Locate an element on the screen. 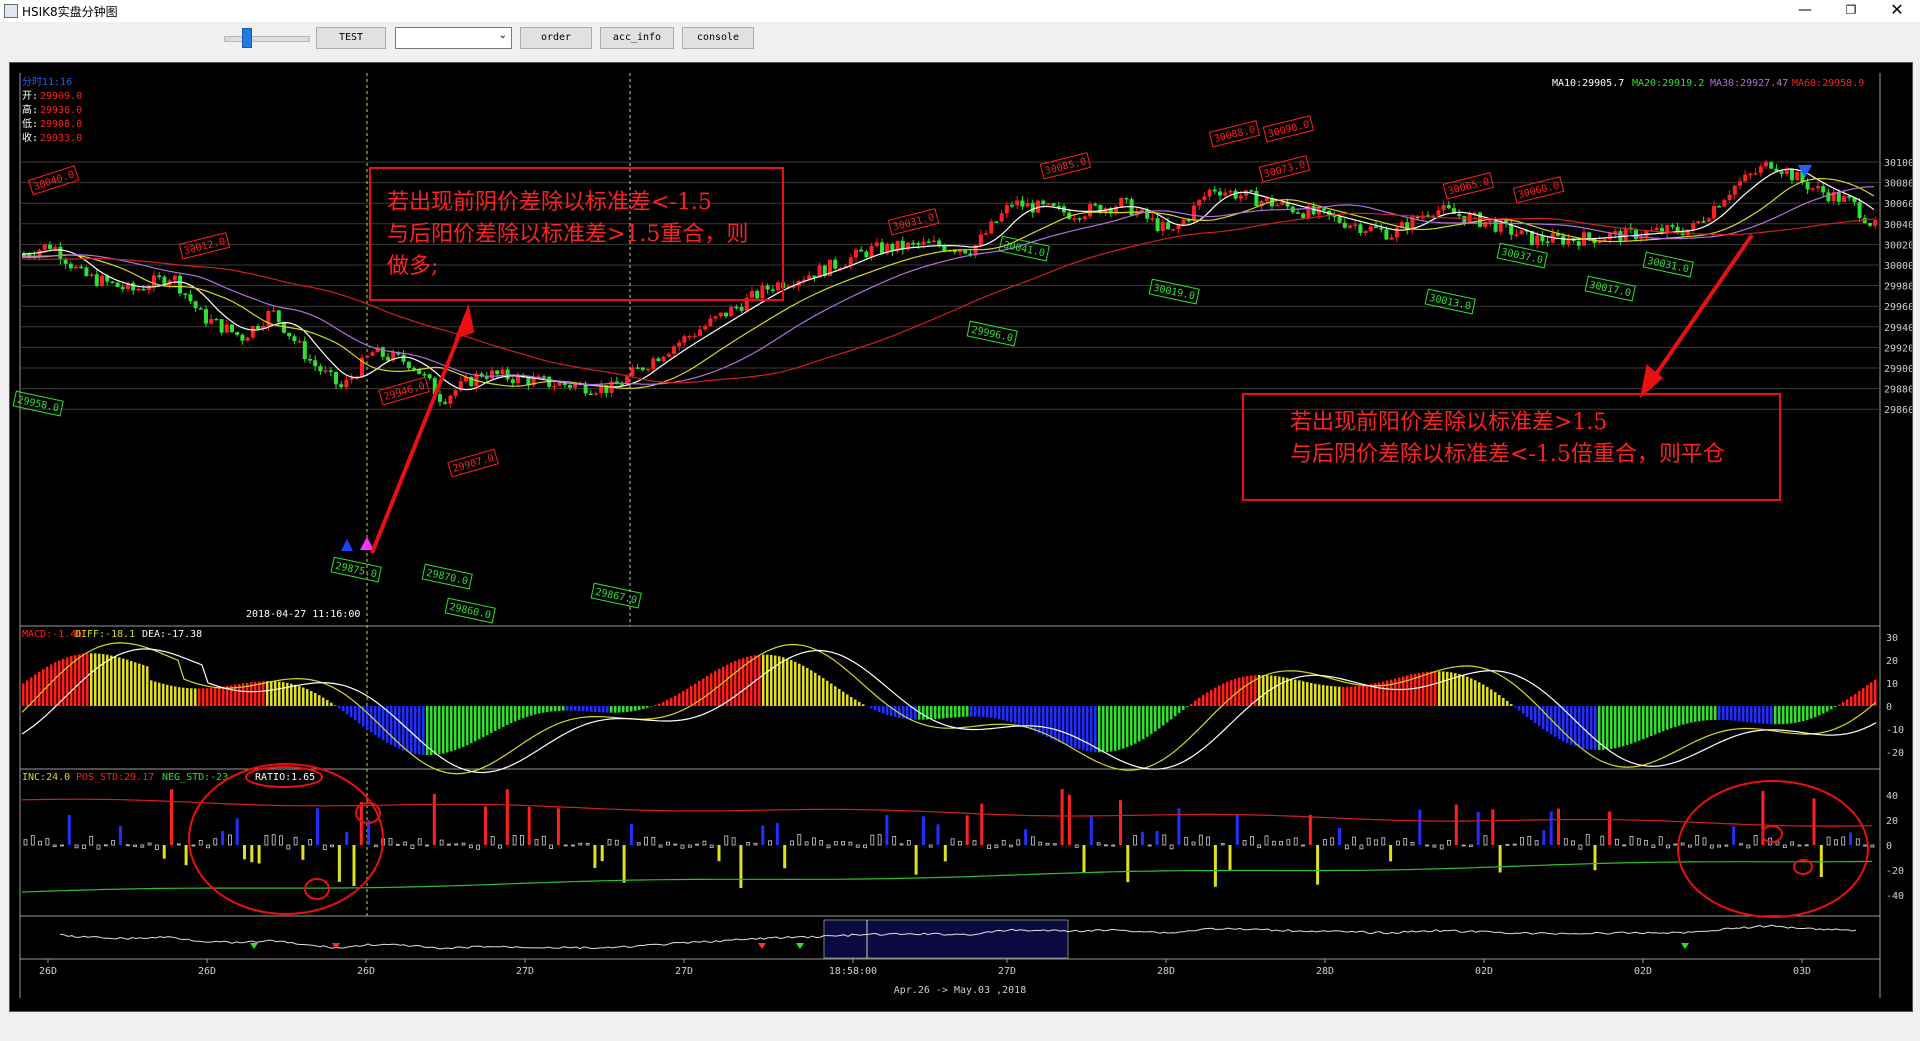 The width and height of the screenshot is (1920, 1041). close-icon: ✕ is located at coordinates (1897, 9).